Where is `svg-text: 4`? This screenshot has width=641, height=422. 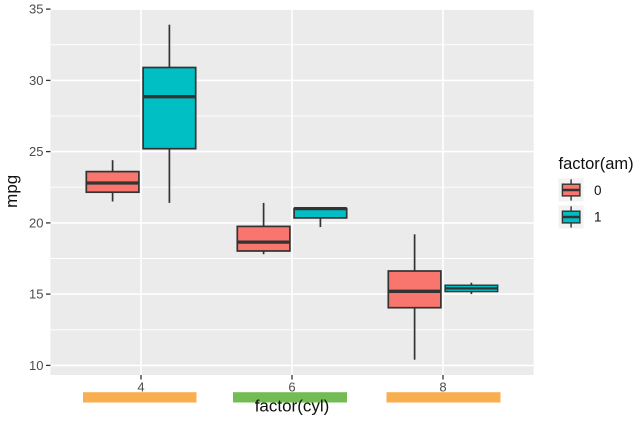
svg-text: 4 is located at coordinates (140, 387).